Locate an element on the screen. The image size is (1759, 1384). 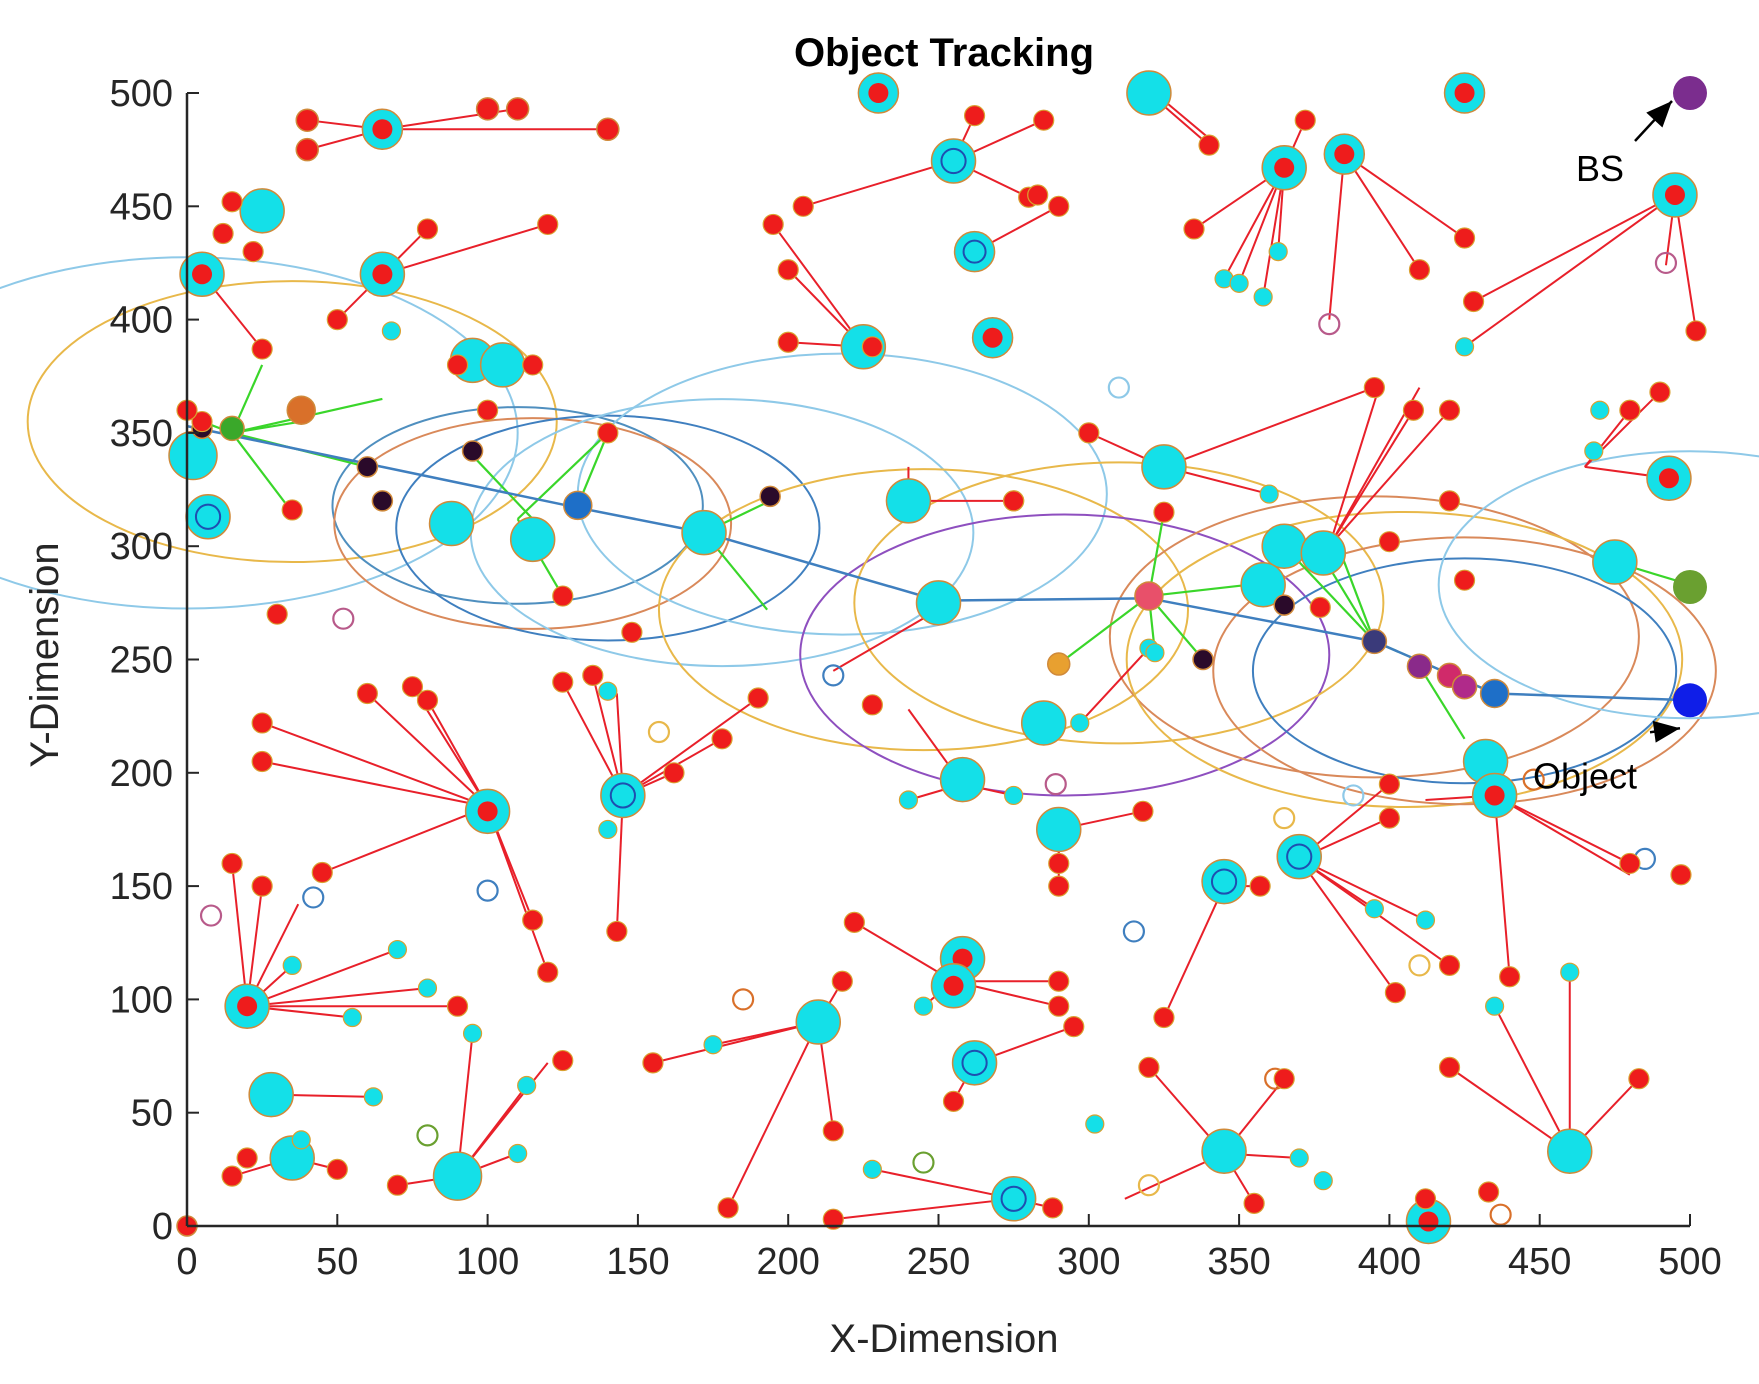
y-tick-label: 500 is located at coordinates (141, 94).